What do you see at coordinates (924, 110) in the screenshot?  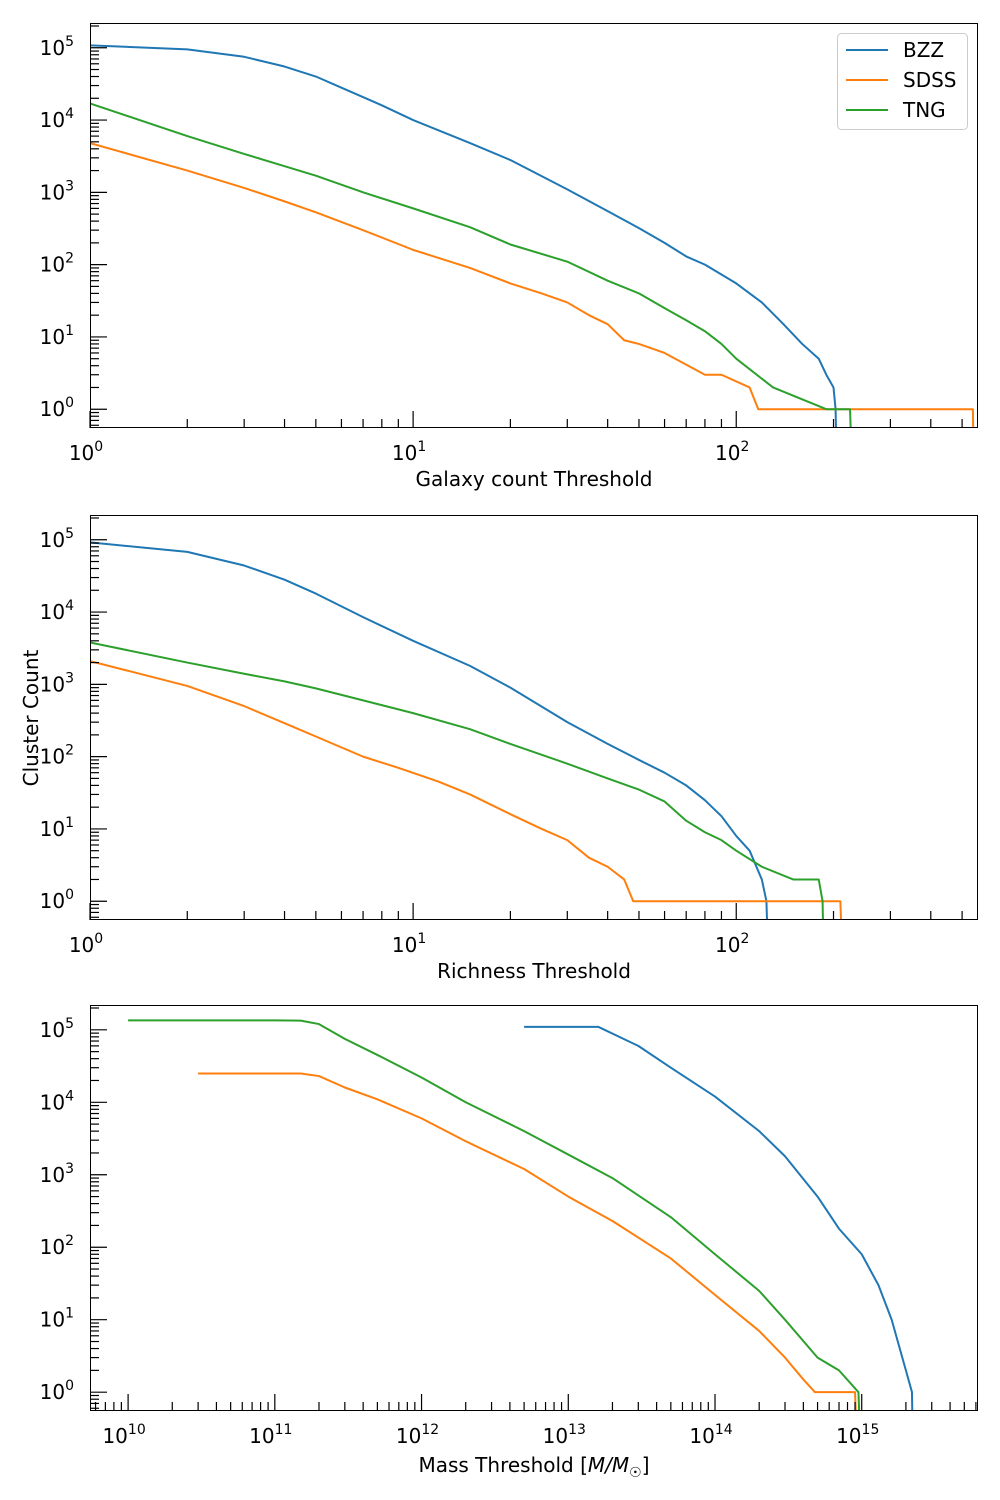 I see `legend-label-tng: TNG` at bounding box center [924, 110].